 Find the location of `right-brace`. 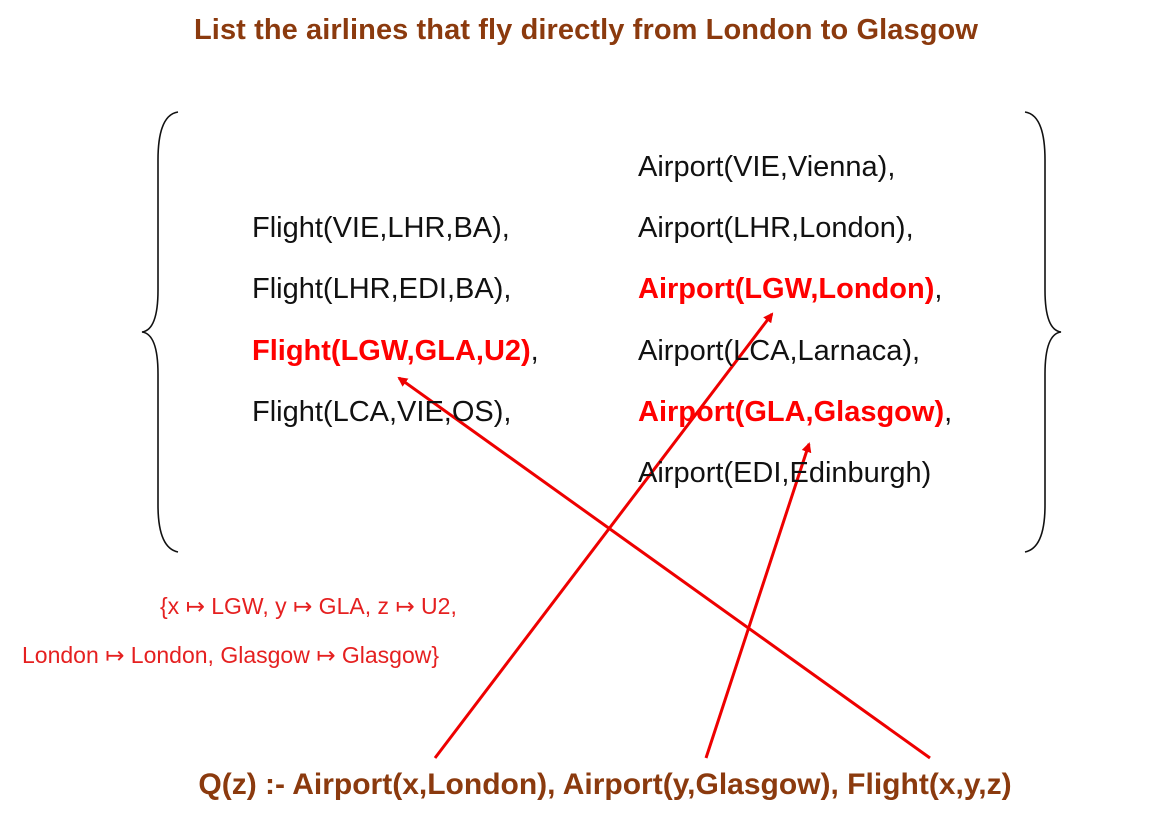

right-brace is located at coordinates (1043, 332).